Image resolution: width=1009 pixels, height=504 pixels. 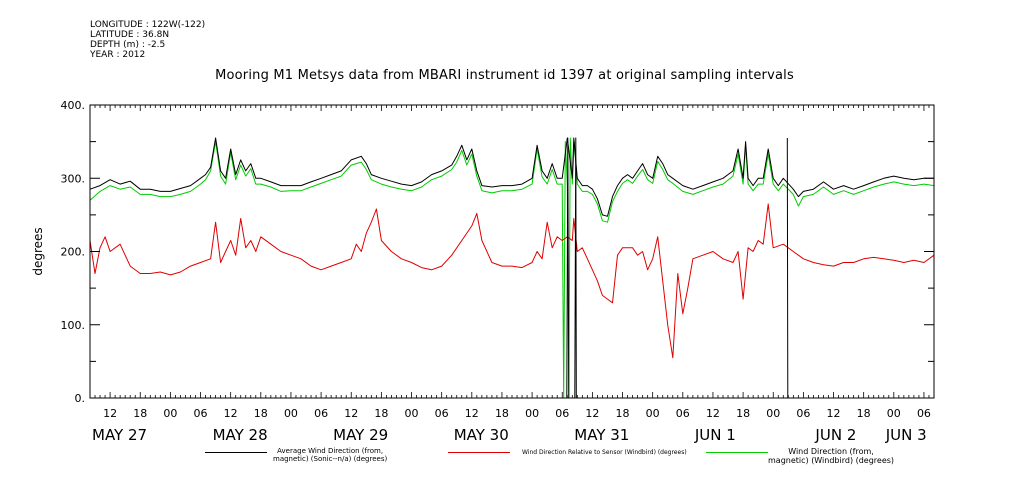 What do you see at coordinates (601, 435) in the screenshot?
I see `x-day-label: MAY 31` at bounding box center [601, 435].